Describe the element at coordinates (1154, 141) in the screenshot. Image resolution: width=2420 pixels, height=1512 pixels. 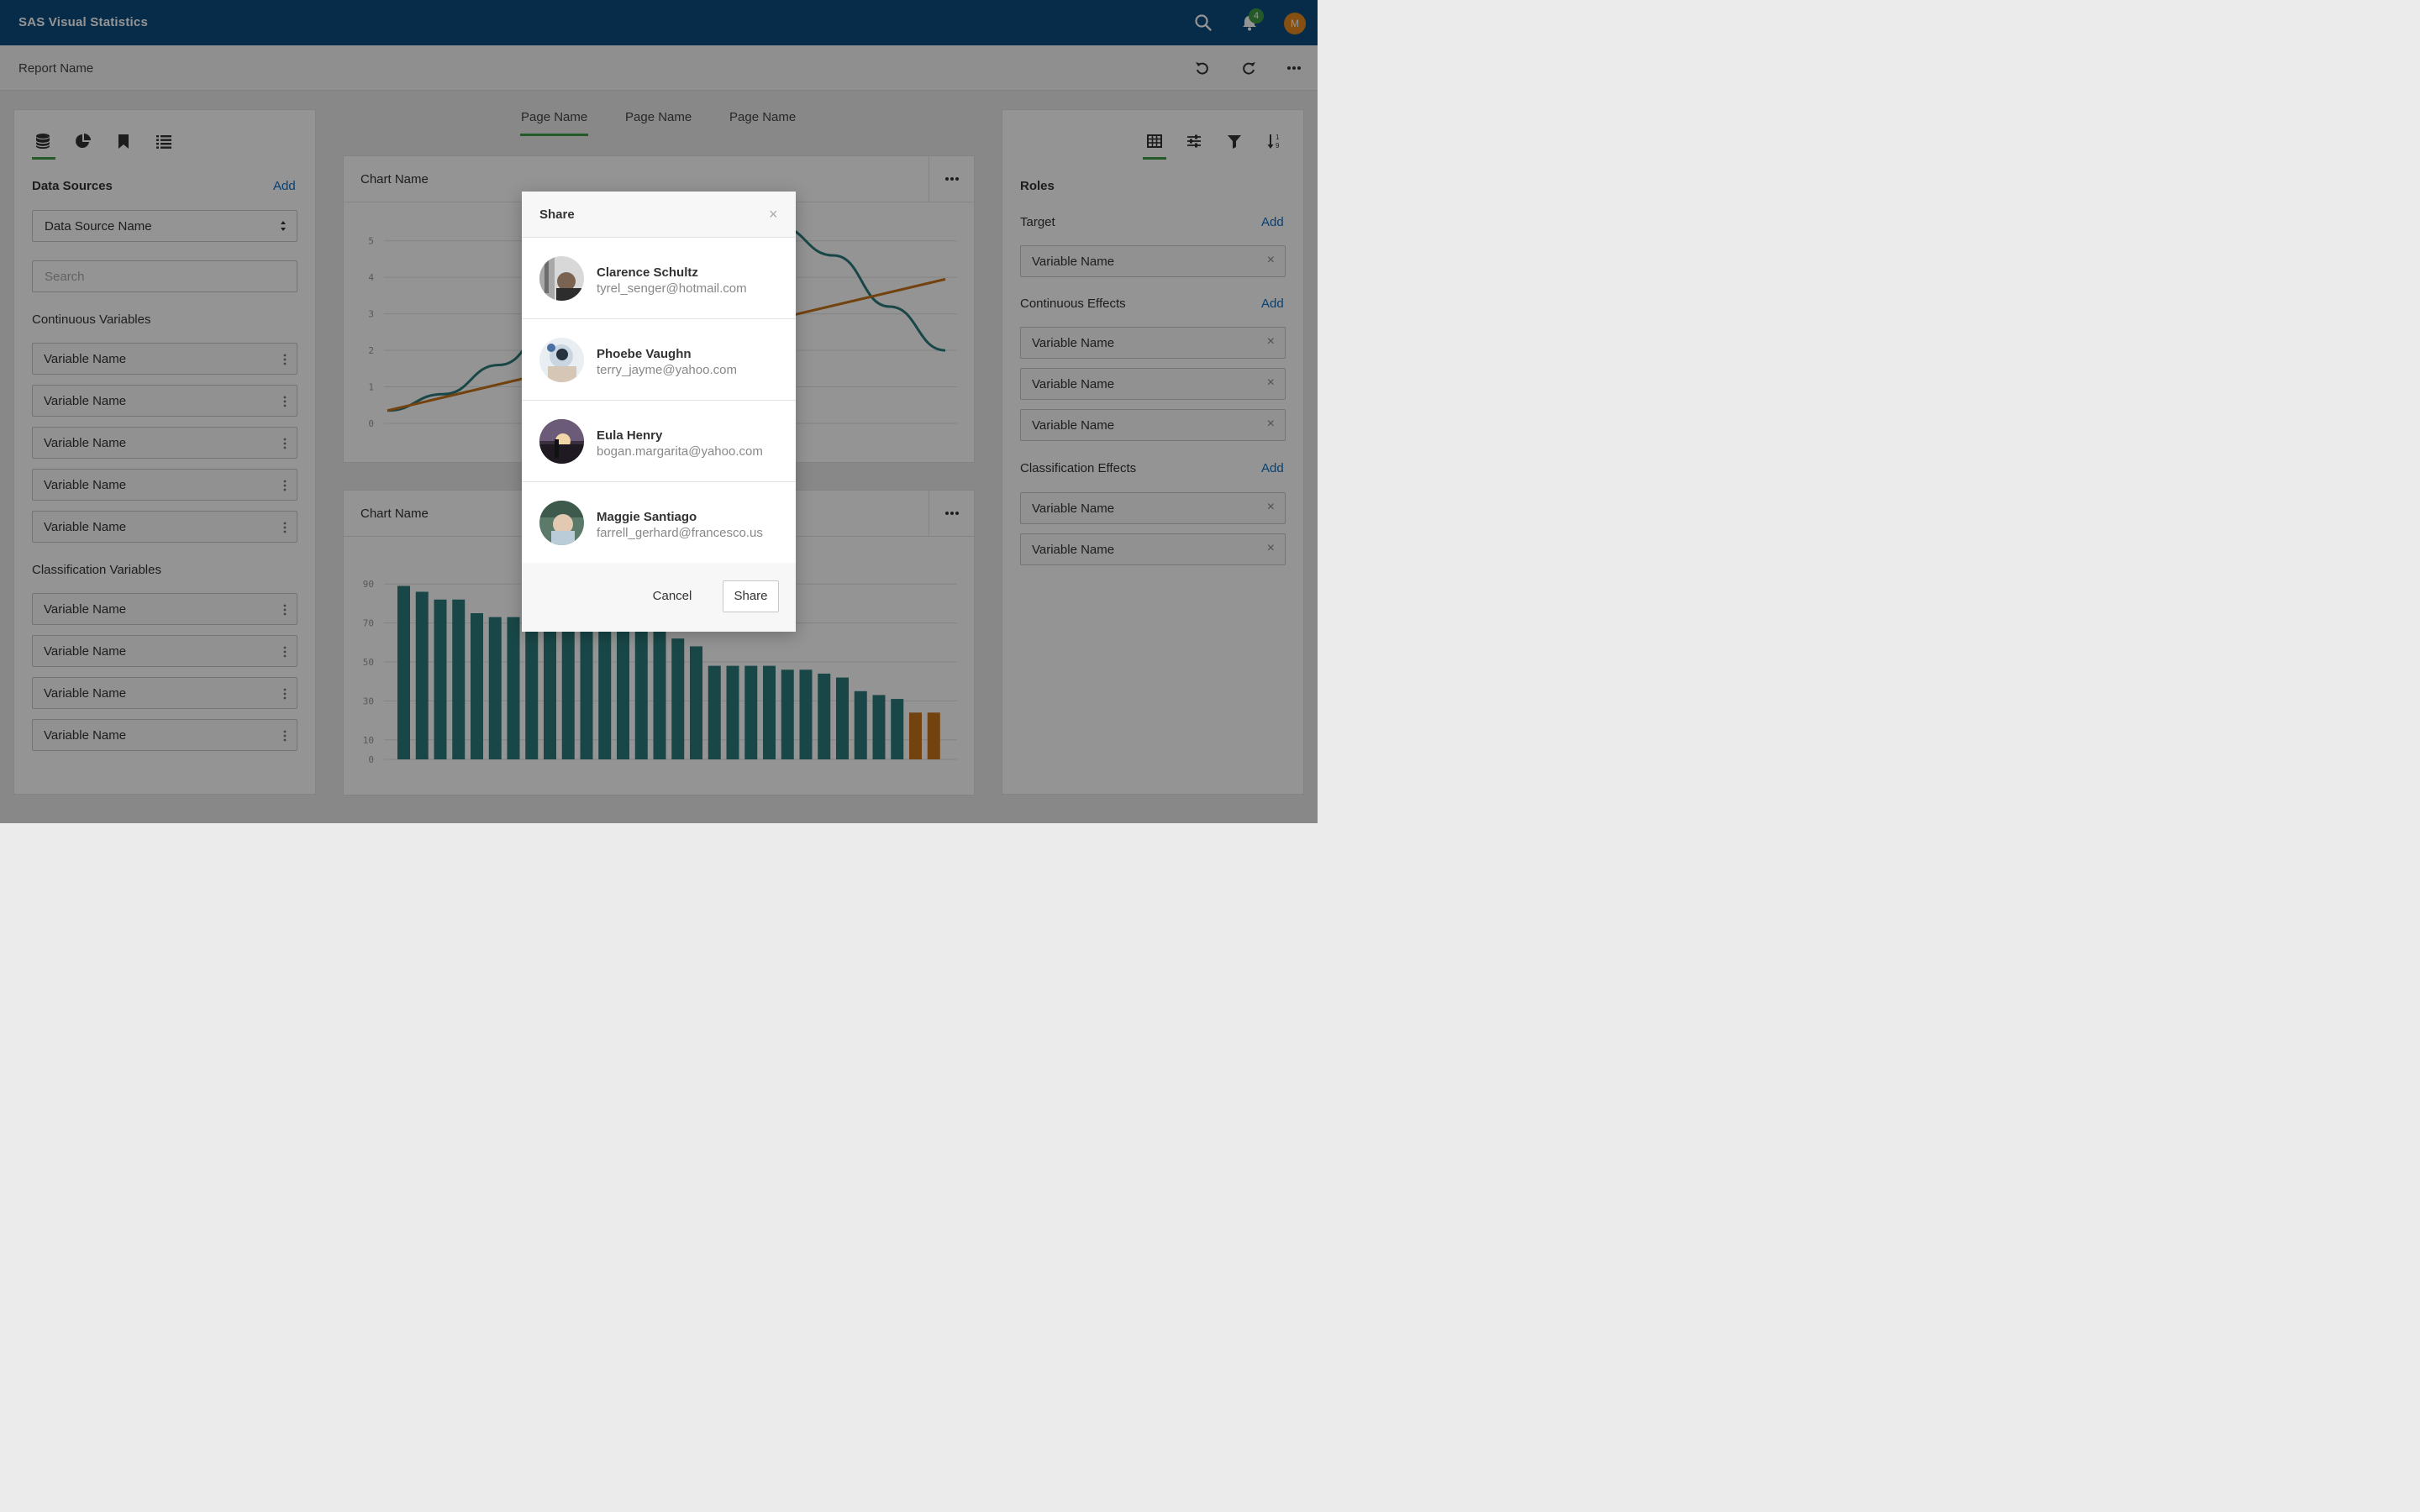
I see `table-icon` at that location.